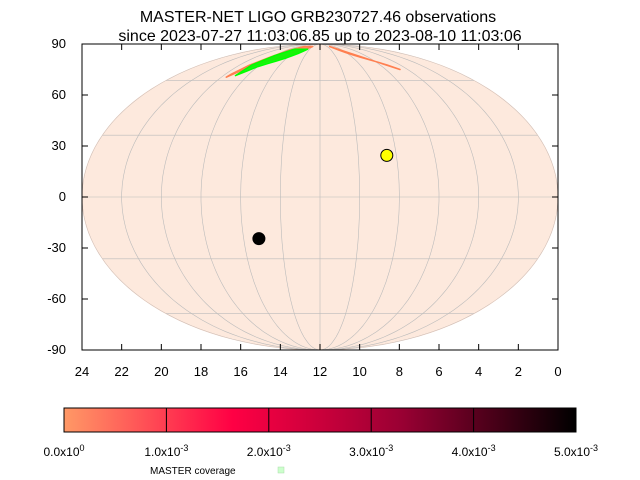  Describe the element at coordinates (371, 451) in the screenshot. I see `colorbar-tick-label: 3.0x10⁻³` at that location.